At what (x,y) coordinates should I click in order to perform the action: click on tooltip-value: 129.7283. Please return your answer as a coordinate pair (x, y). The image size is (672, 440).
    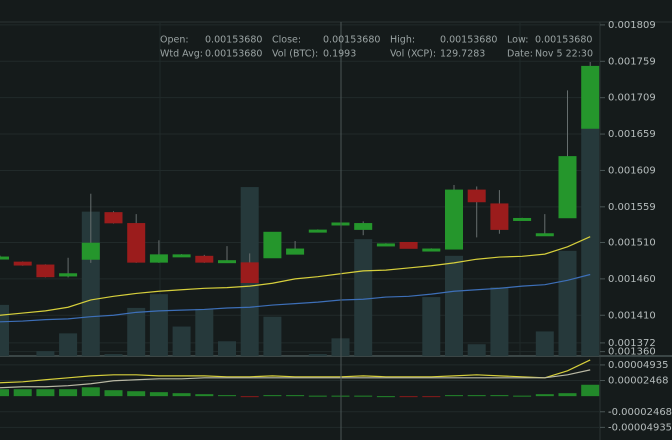
    Looking at the image, I should click on (462, 54).